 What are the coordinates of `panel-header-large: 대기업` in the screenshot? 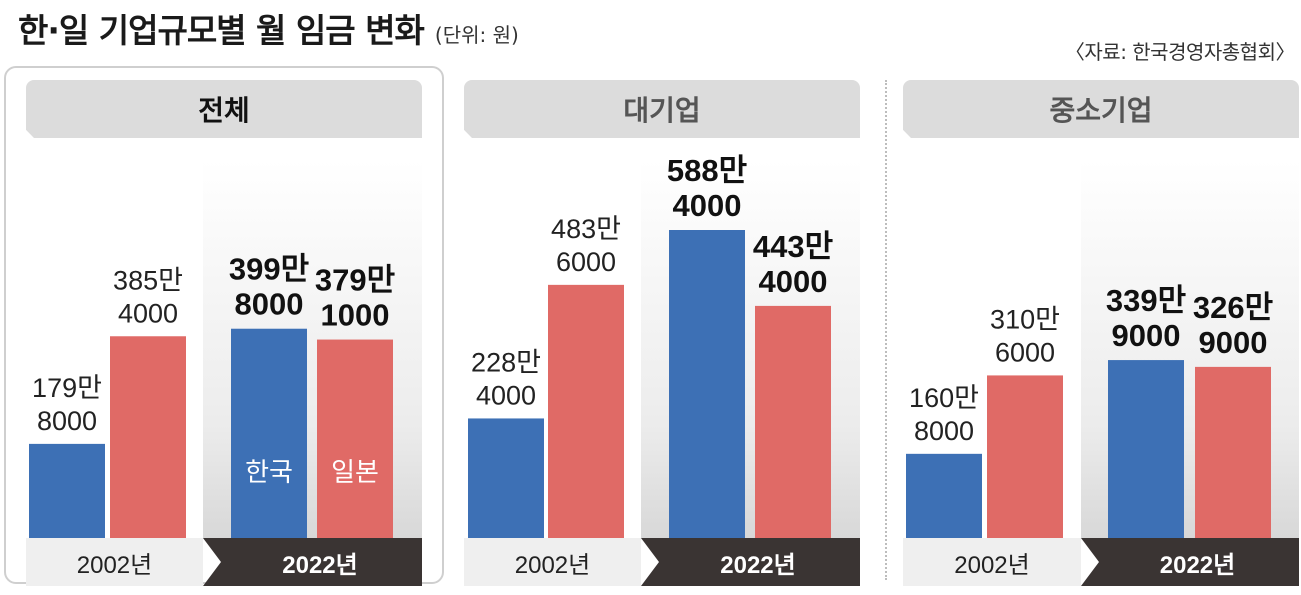 It's located at (662, 109).